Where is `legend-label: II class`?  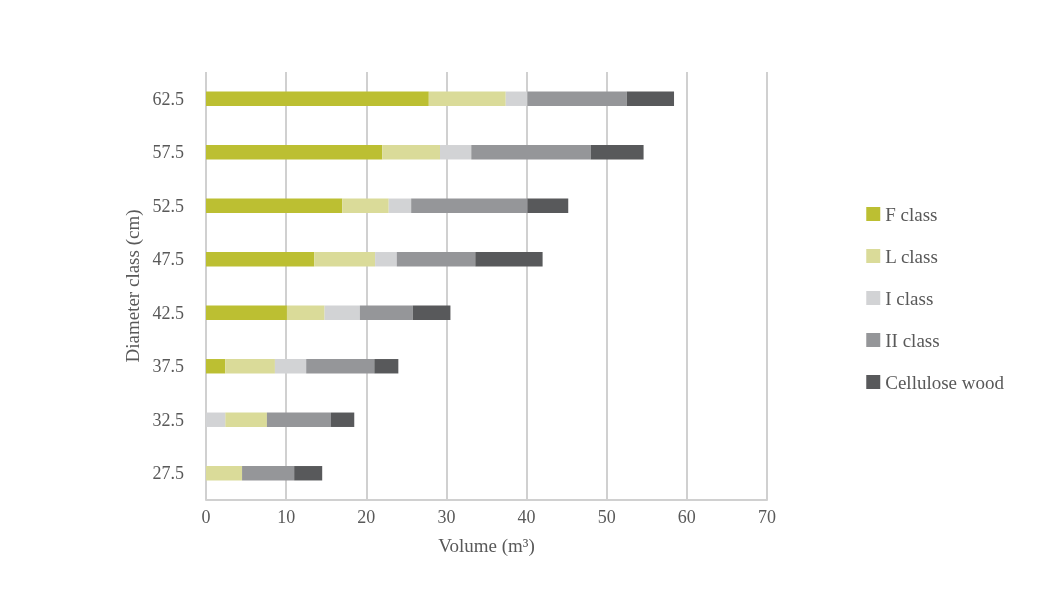
legend-label: II class is located at coordinates (912, 340).